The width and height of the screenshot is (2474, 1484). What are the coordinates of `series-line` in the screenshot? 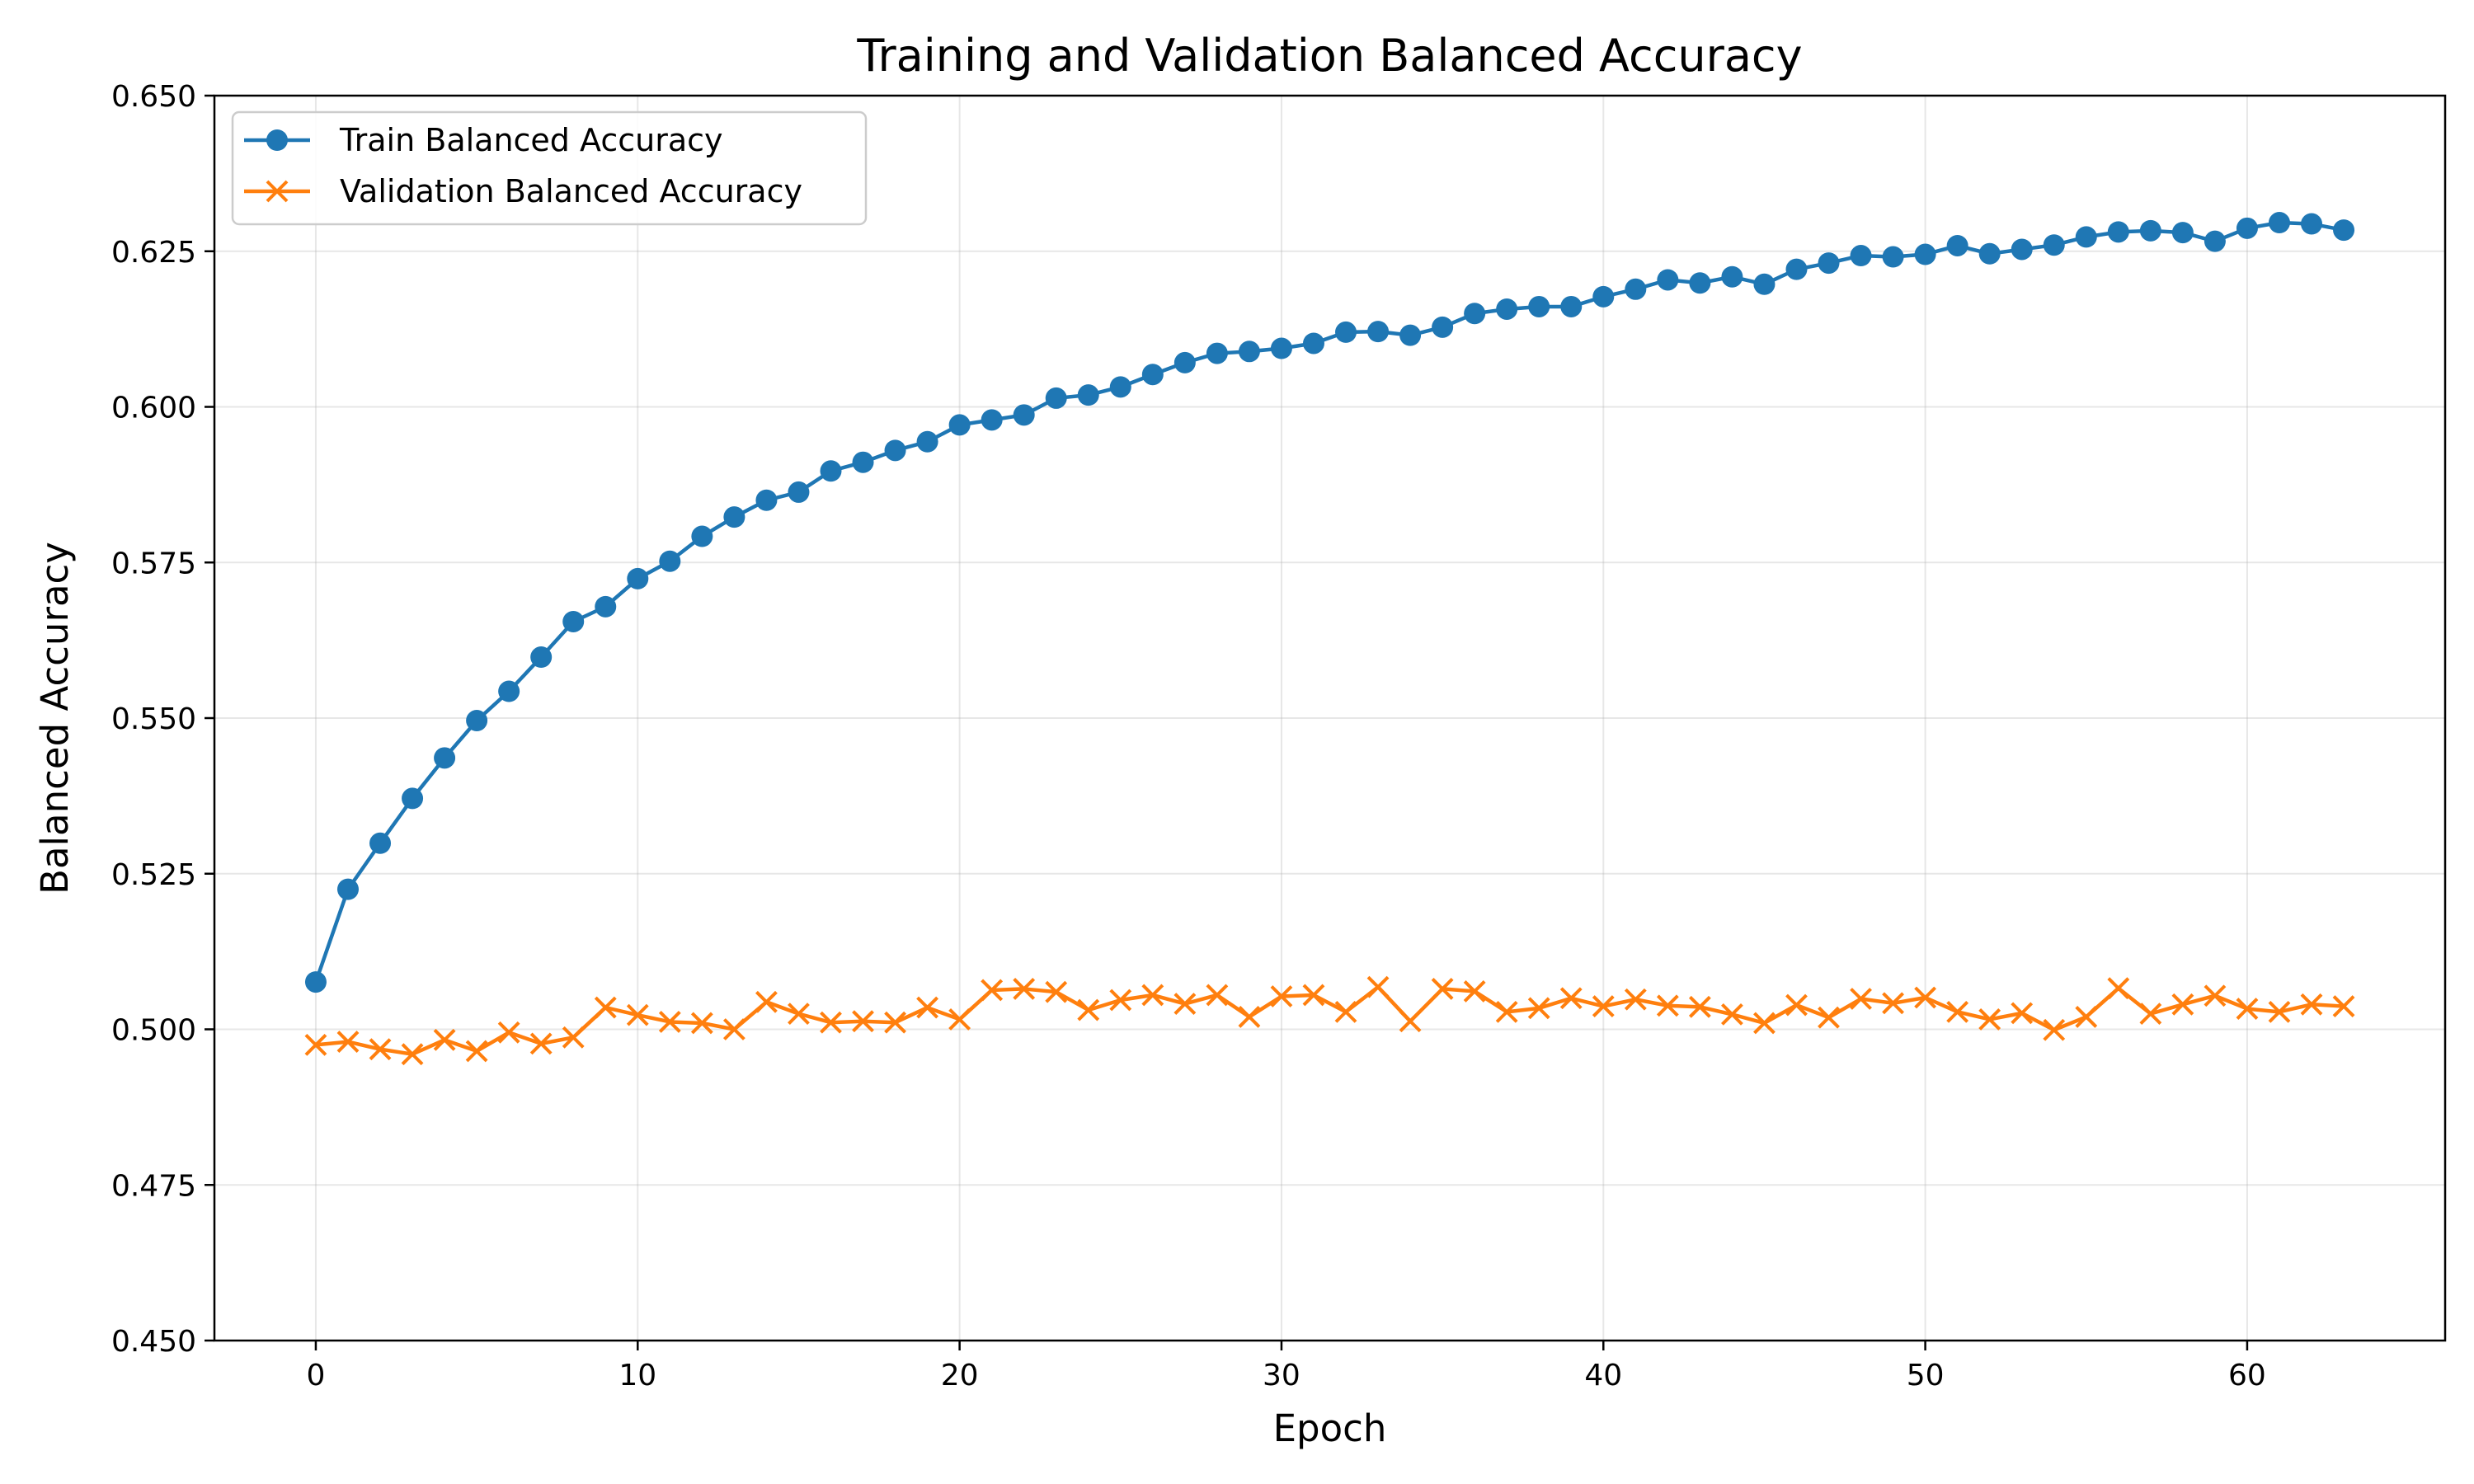 It's located at (1330, 1020).